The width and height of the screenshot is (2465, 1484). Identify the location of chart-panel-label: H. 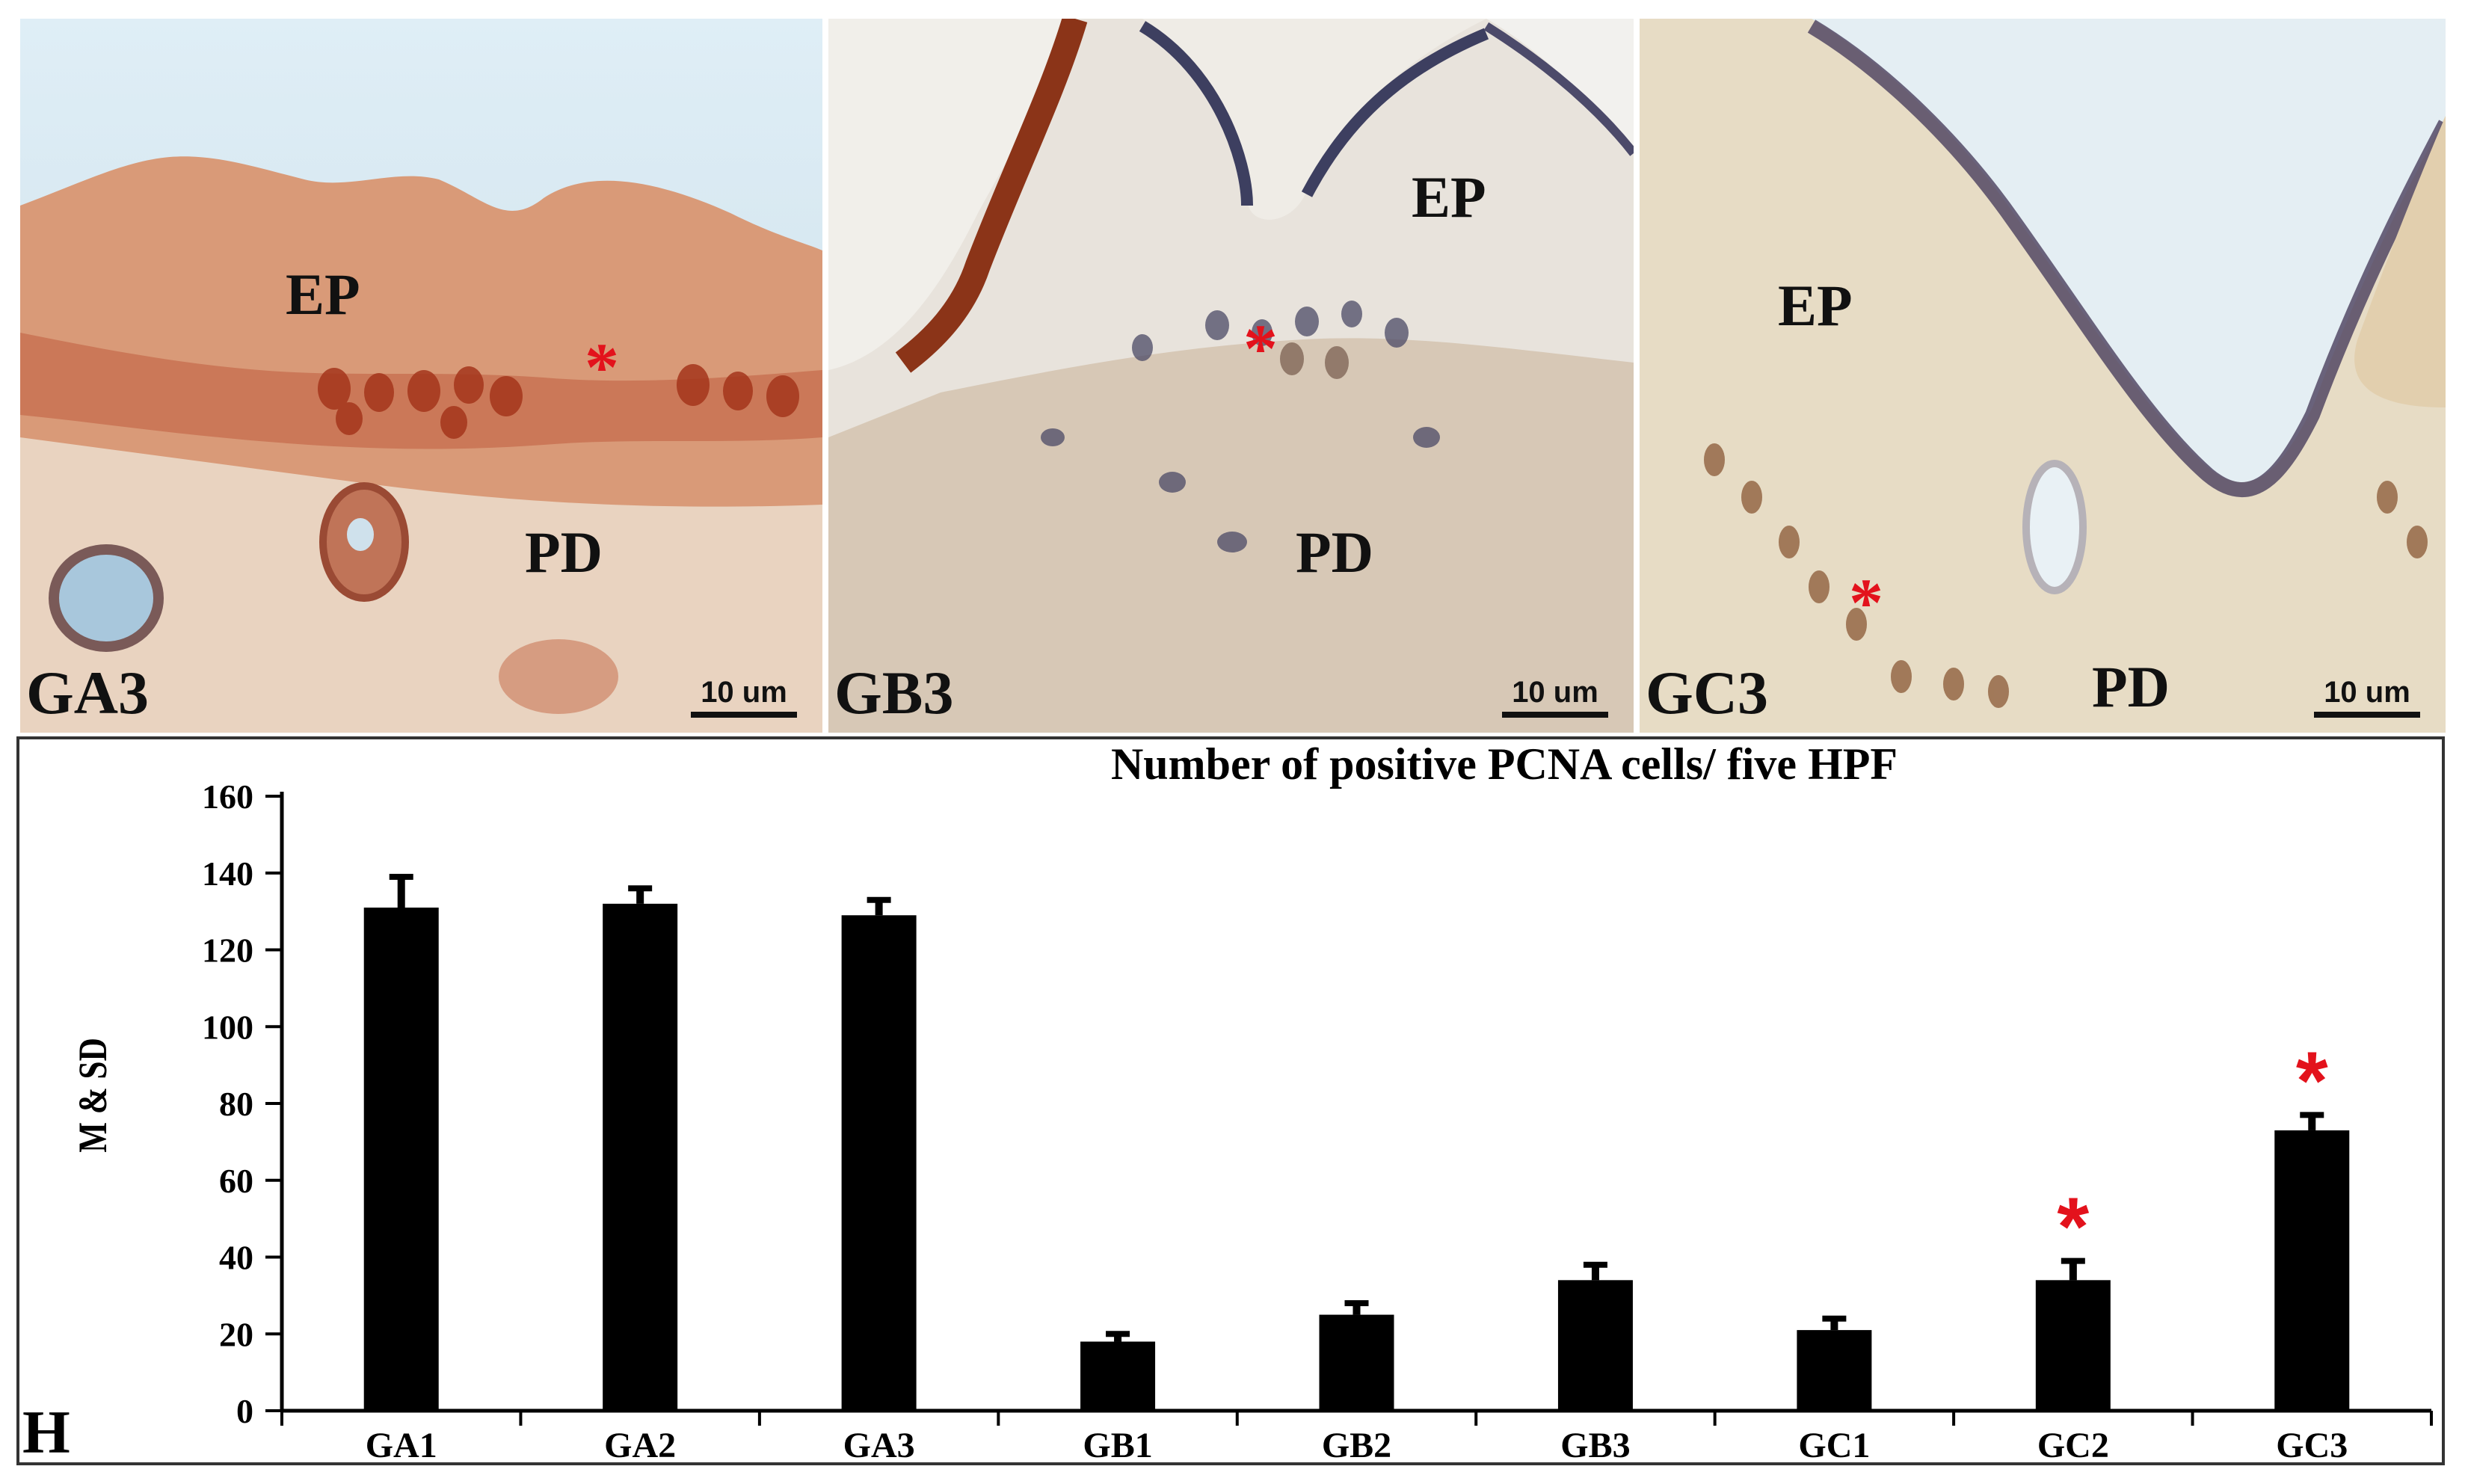
(46, 1431).